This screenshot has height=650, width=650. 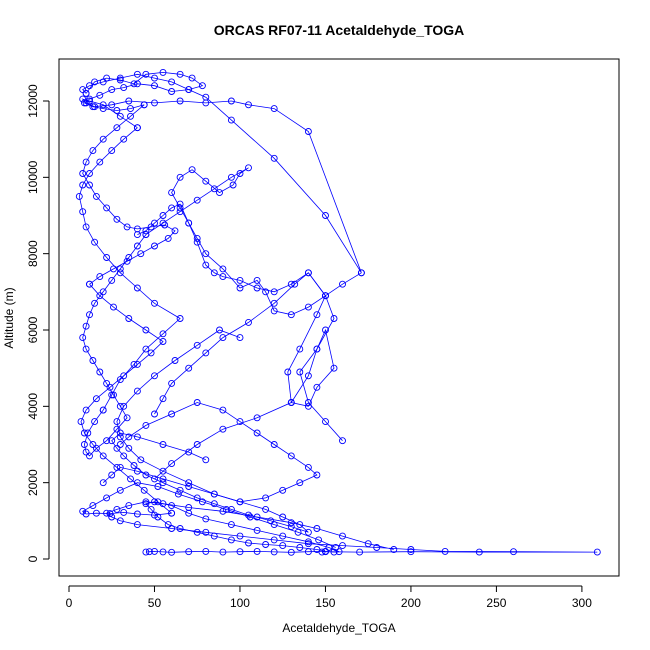 I want to click on x-tick-label: 0, so click(x=69, y=603).